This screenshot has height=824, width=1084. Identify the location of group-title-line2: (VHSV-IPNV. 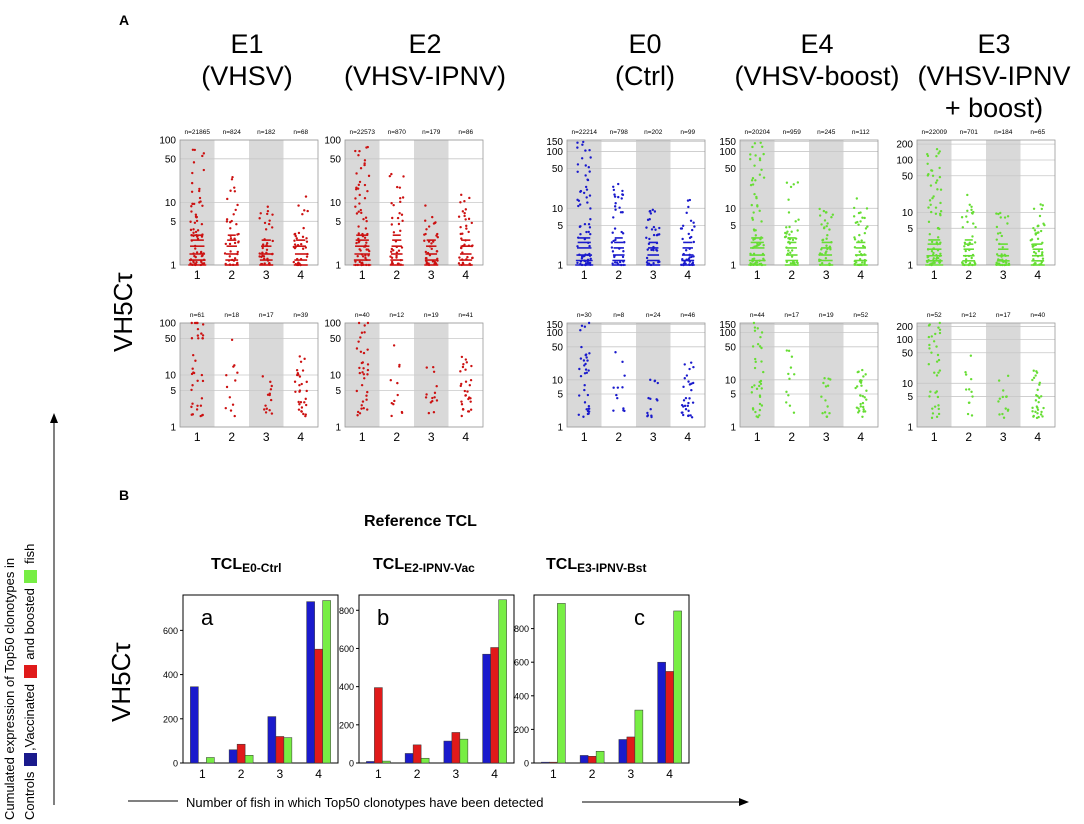
(994, 76).